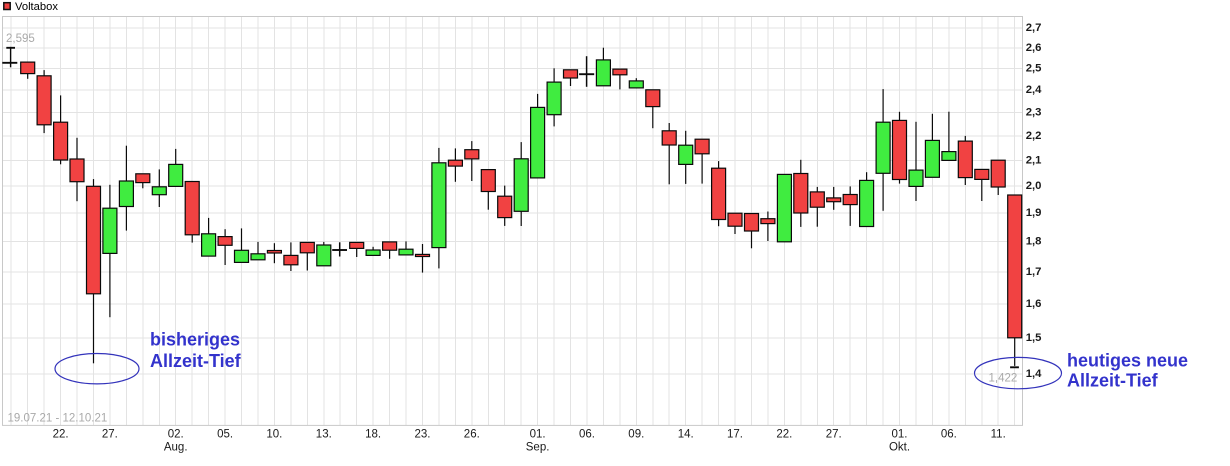 This screenshot has height=466, width=1230. I want to click on svg-text: 1,8, so click(1034, 242).